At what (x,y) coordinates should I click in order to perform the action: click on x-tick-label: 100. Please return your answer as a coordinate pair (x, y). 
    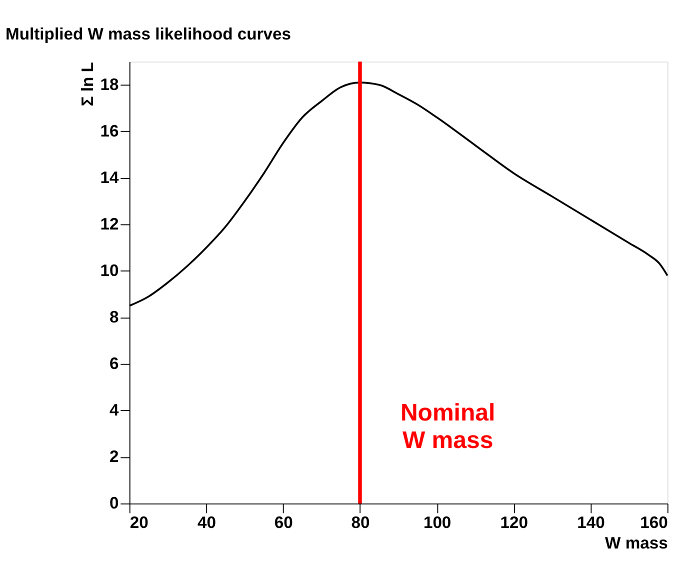
    Looking at the image, I should click on (437, 522).